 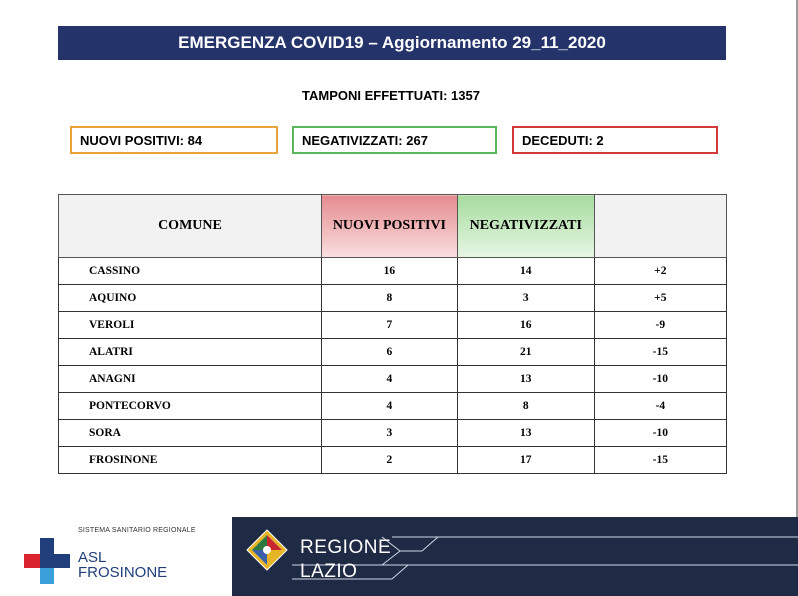 I want to click on decorative-lines, so click(x=545, y=558).